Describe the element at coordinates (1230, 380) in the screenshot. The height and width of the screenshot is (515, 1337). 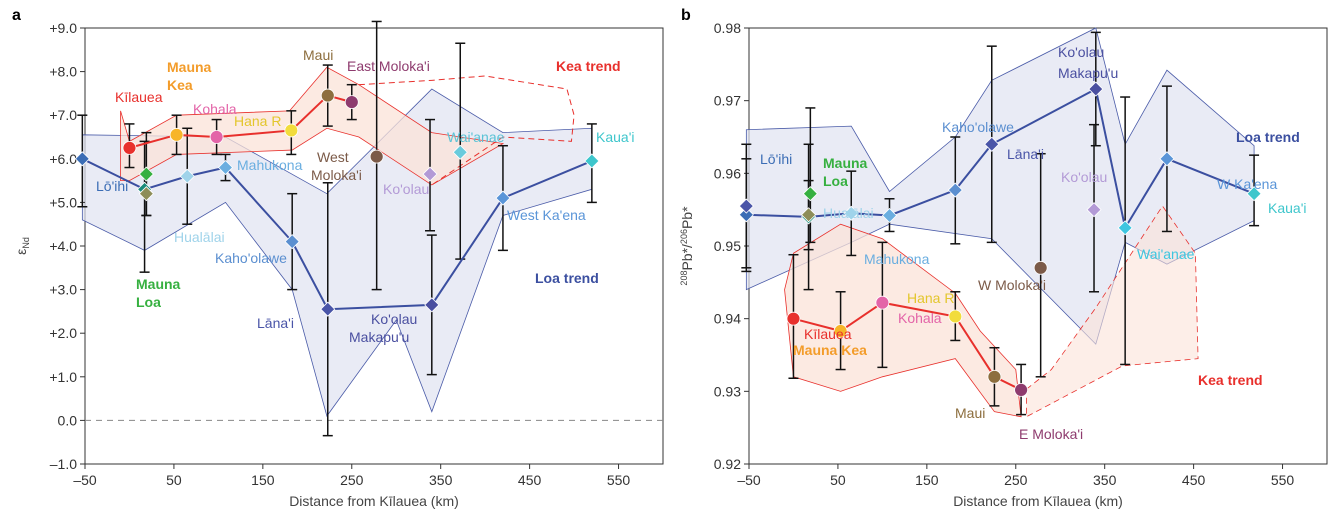
I see `panel-b-kea-trend-label: Kea trend` at that location.